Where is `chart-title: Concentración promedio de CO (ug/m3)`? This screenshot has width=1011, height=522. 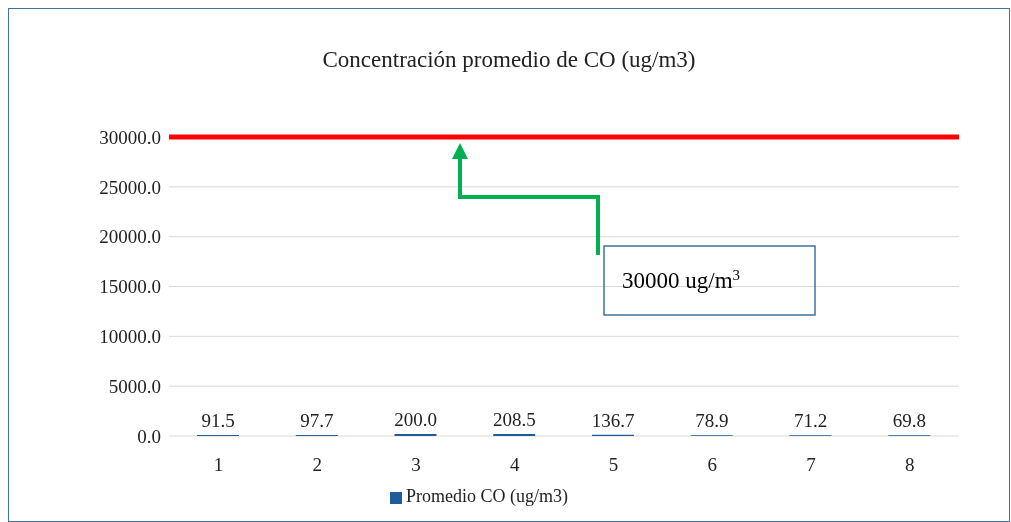
chart-title: Concentración promedio de CO (ug/m3) is located at coordinates (509, 60).